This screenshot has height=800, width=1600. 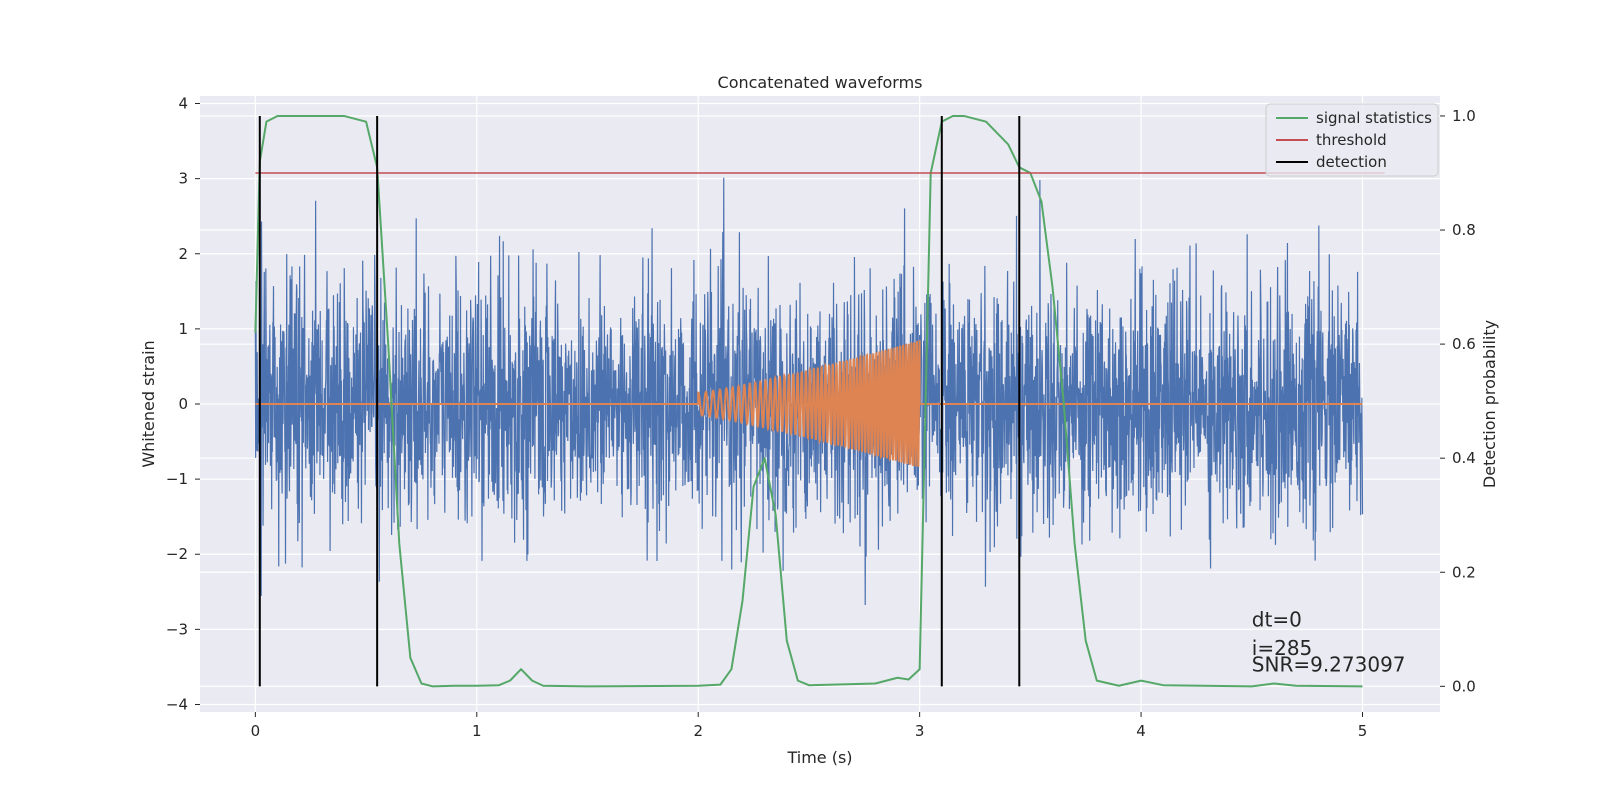 I want to click on y-tick-label-left: −2, so click(x=177, y=554).